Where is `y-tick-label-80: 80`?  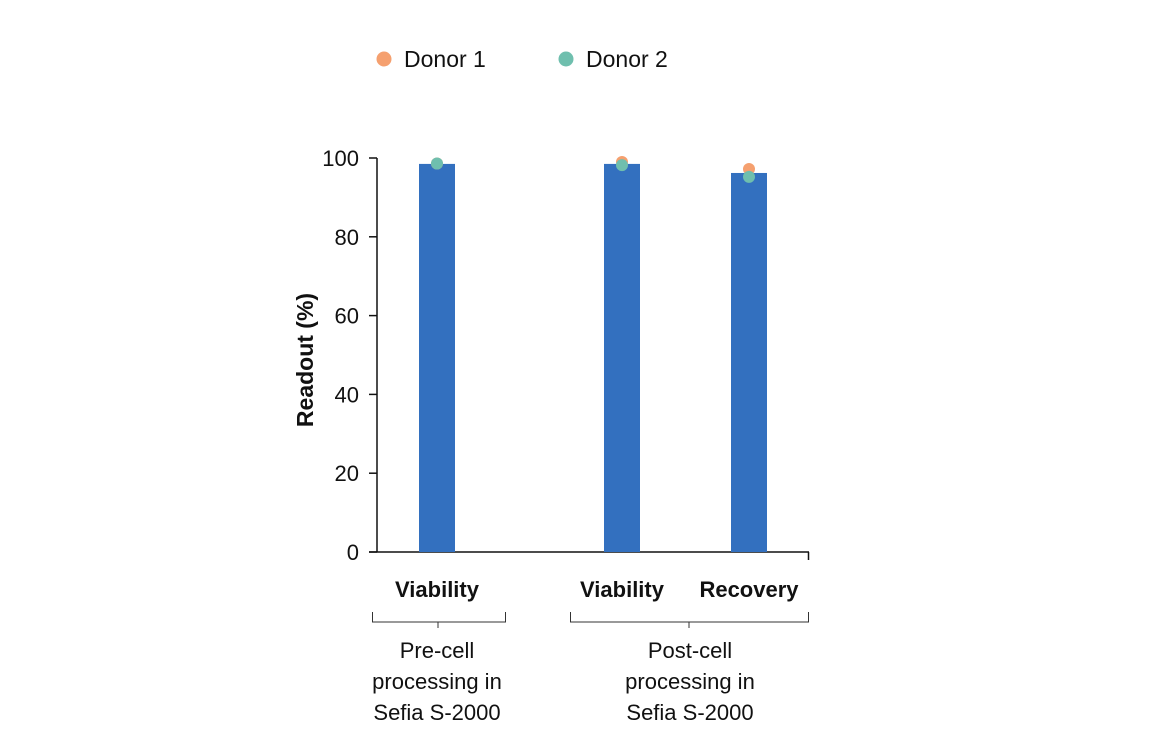 y-tick-label-80: 80 is located at coordinates (347, 237).